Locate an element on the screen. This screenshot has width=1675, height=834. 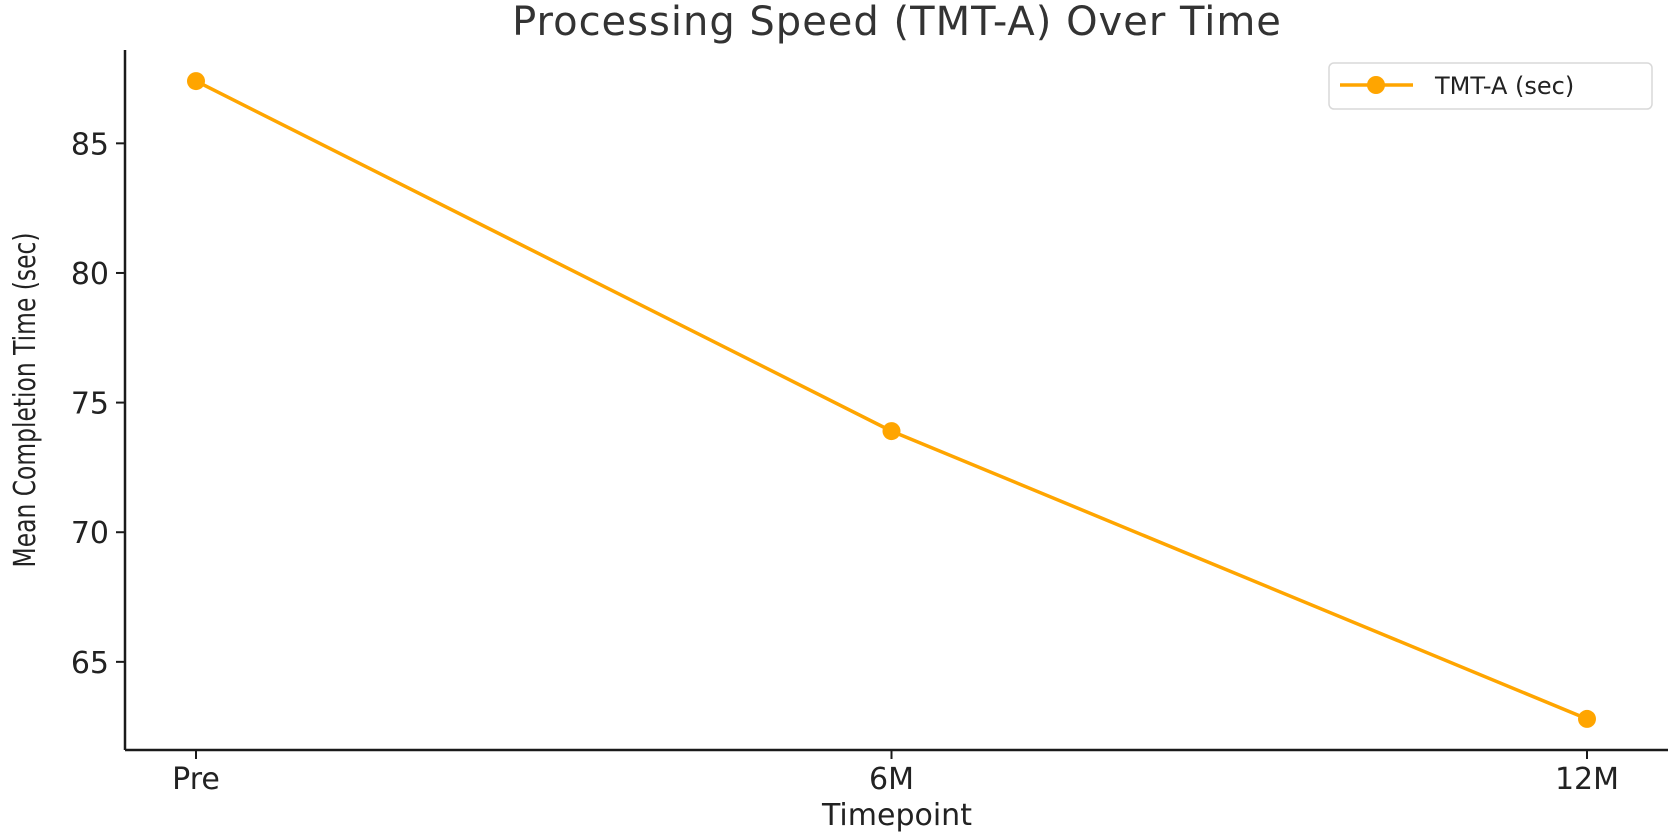
x-tick-label: 12M is located at coordinates (1587, 779).